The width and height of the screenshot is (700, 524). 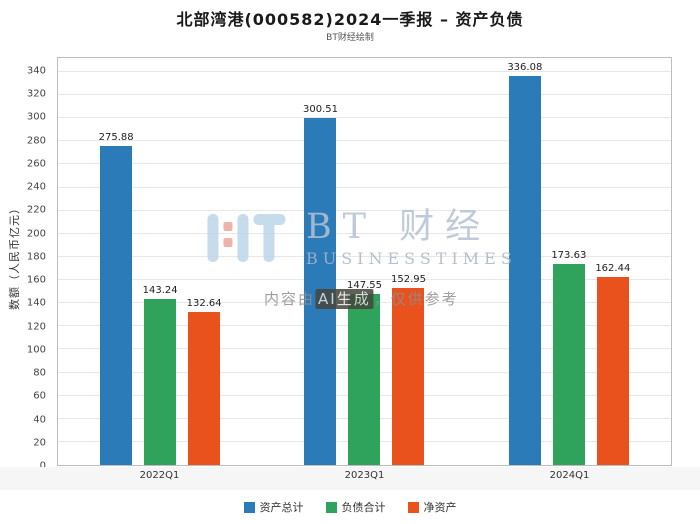 What do you see at coordinates (36, 210) in the screenshot?
I see `y-tick-label: 220` at bounding box center [36, 210].